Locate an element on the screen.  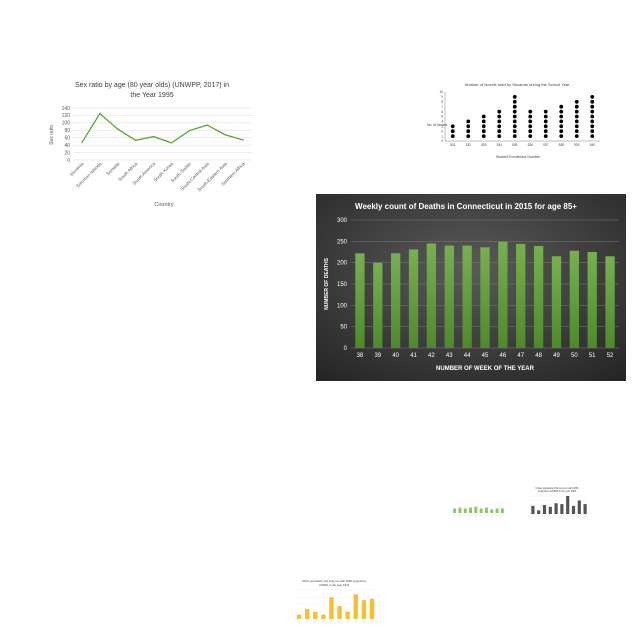
series-line is located at coordinates (162, 128).